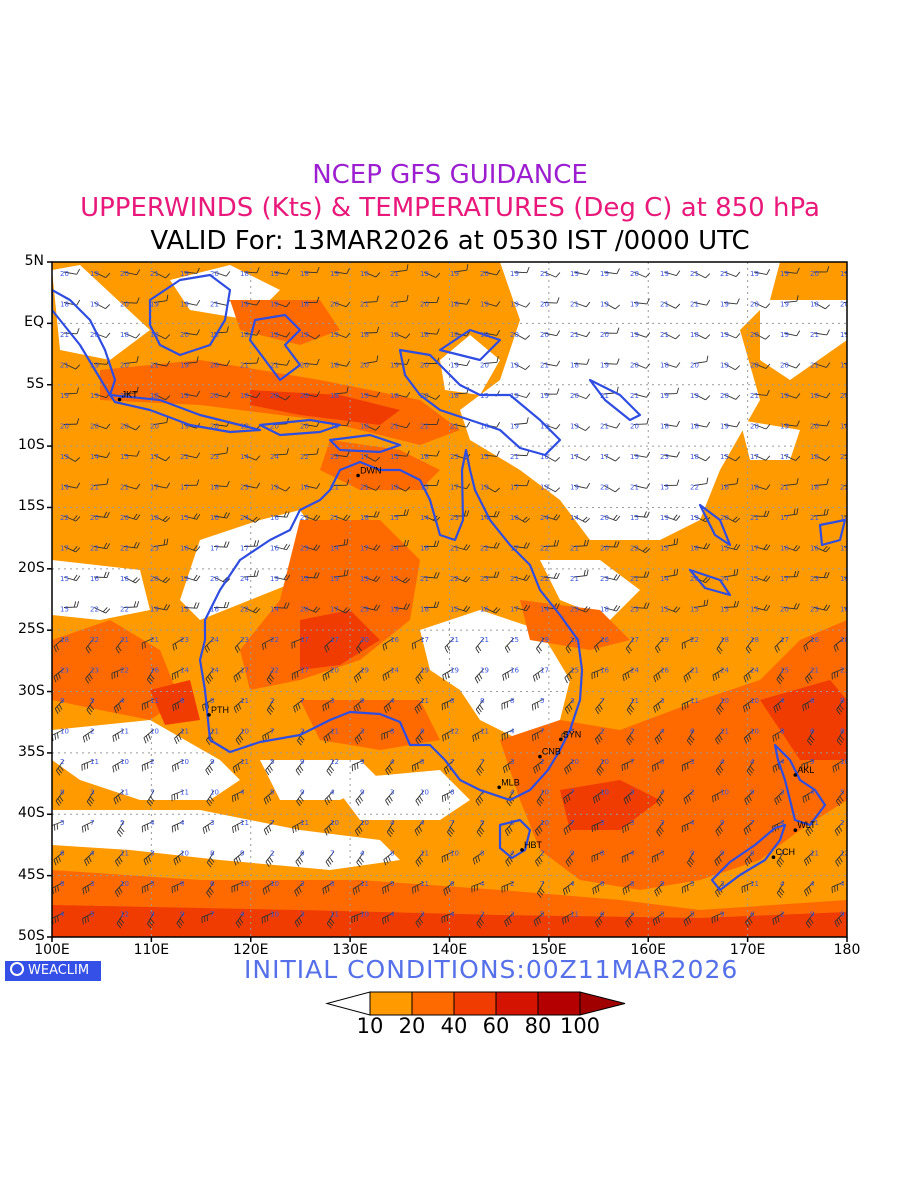 The height and width of the screenshot is (1200, 900). I want to click on temp-value: 24, so click(634, 671).